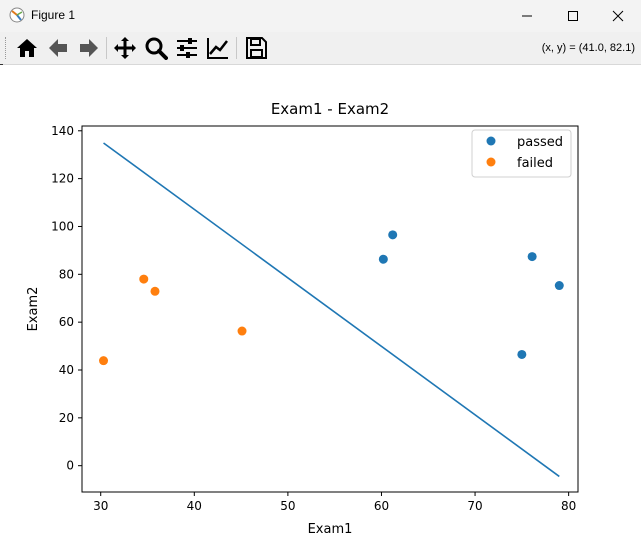 The image size is (641, 548). I want to click on configure-subplots-button, so click(187, 48).